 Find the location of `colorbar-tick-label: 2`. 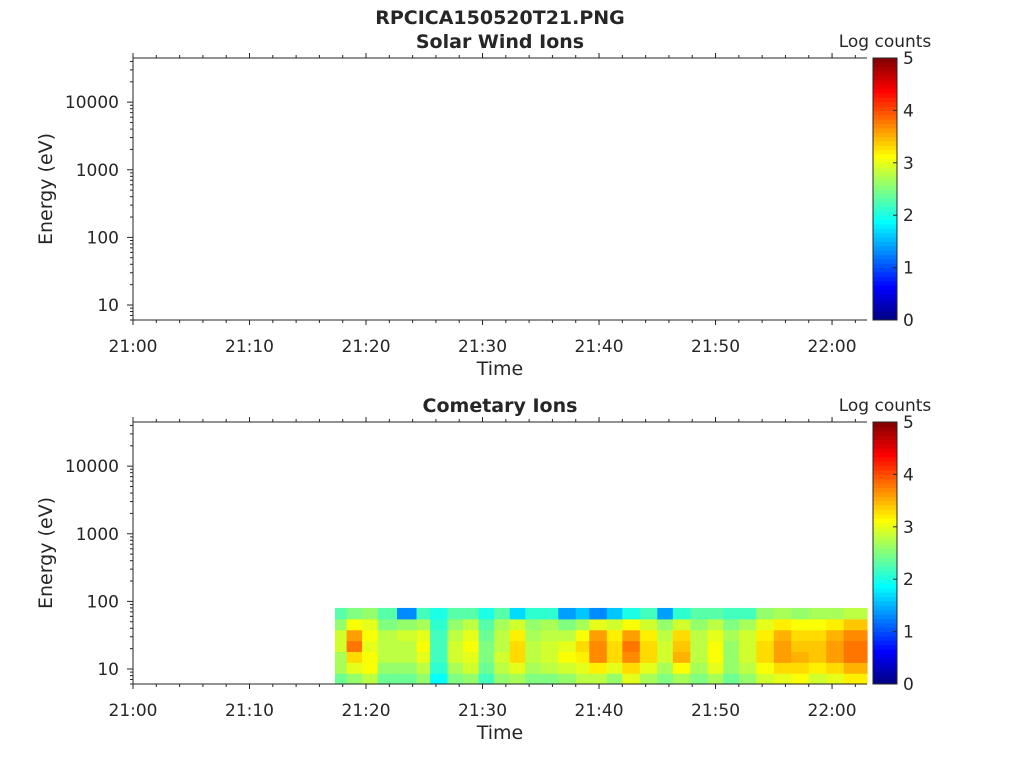

colorbar-tick-label: 2 is located at coordinates (908, 216).